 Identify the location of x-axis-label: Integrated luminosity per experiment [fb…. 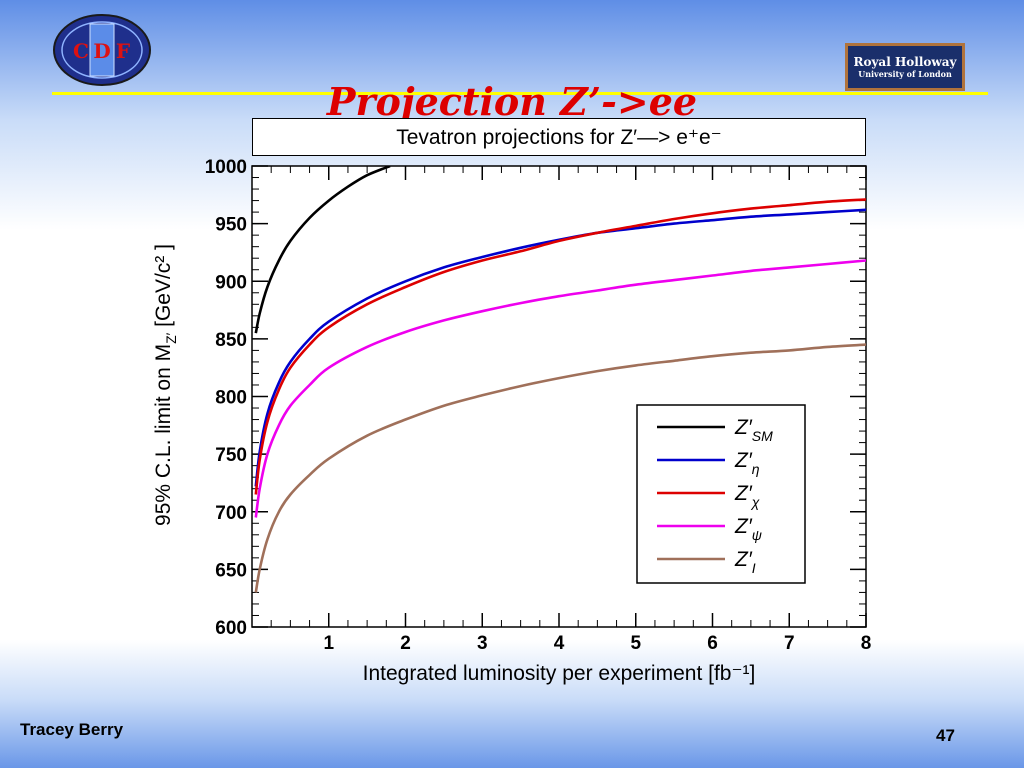
(559, 673).